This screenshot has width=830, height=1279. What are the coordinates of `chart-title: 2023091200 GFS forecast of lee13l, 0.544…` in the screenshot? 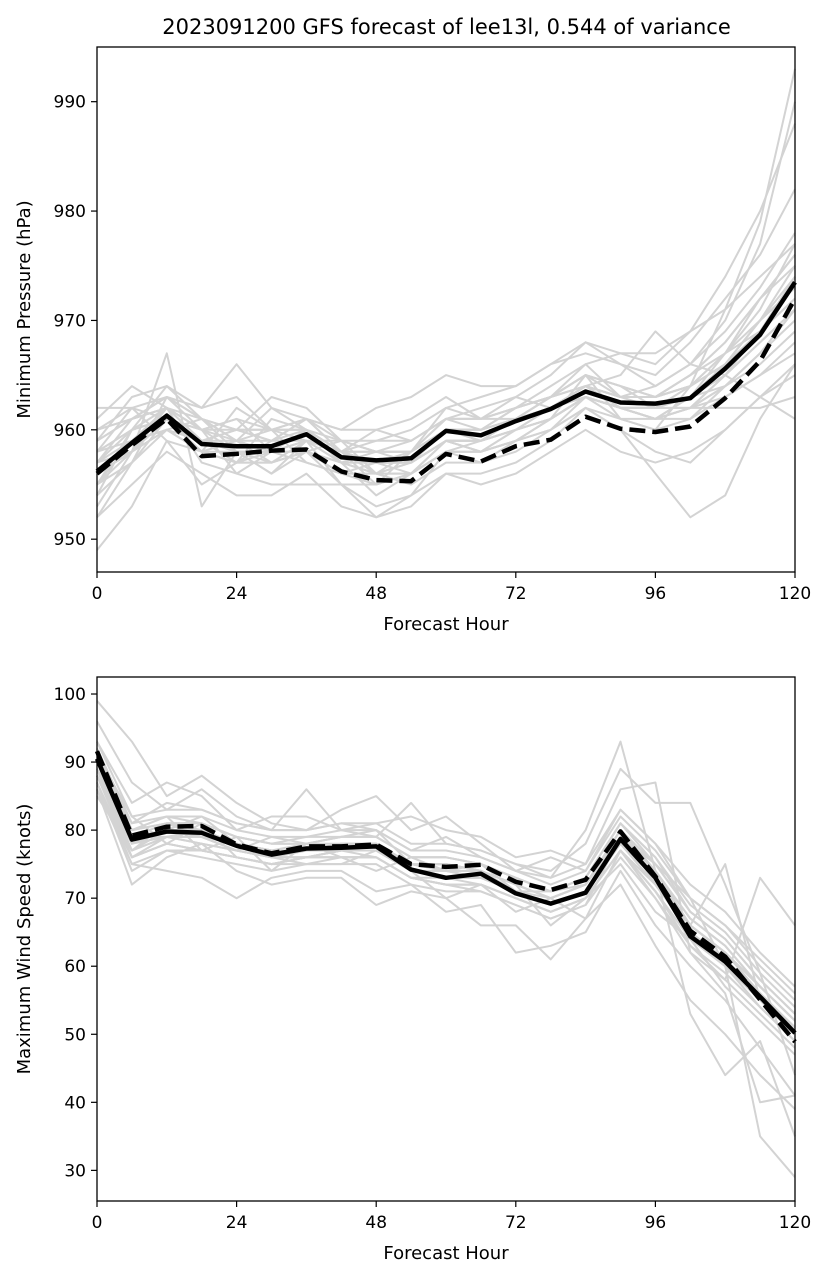 It's located at (446, 27).